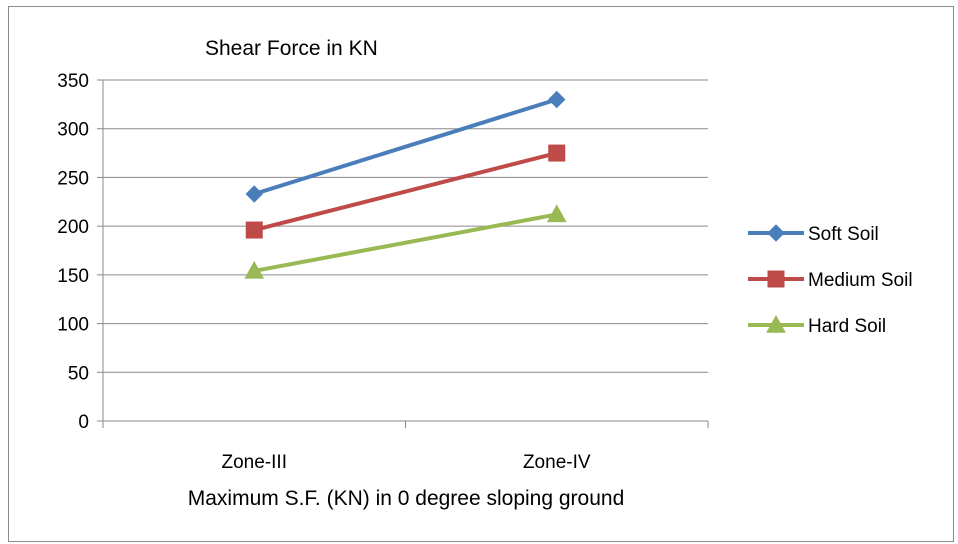  Describe the element at coordinates (254, 462) in the screenshot. I see `x-tick-label: Zone-III` at that location.